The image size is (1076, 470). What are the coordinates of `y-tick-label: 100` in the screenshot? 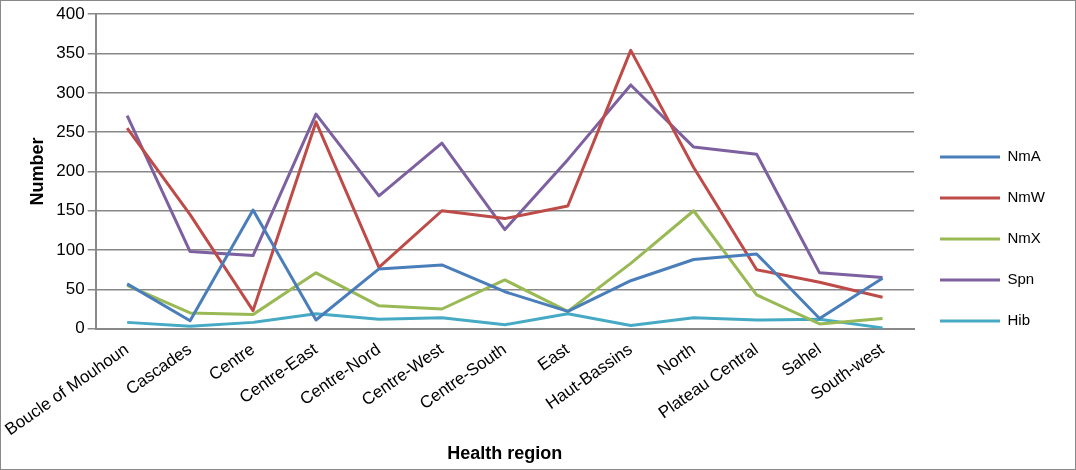 It's located at (70, 249).